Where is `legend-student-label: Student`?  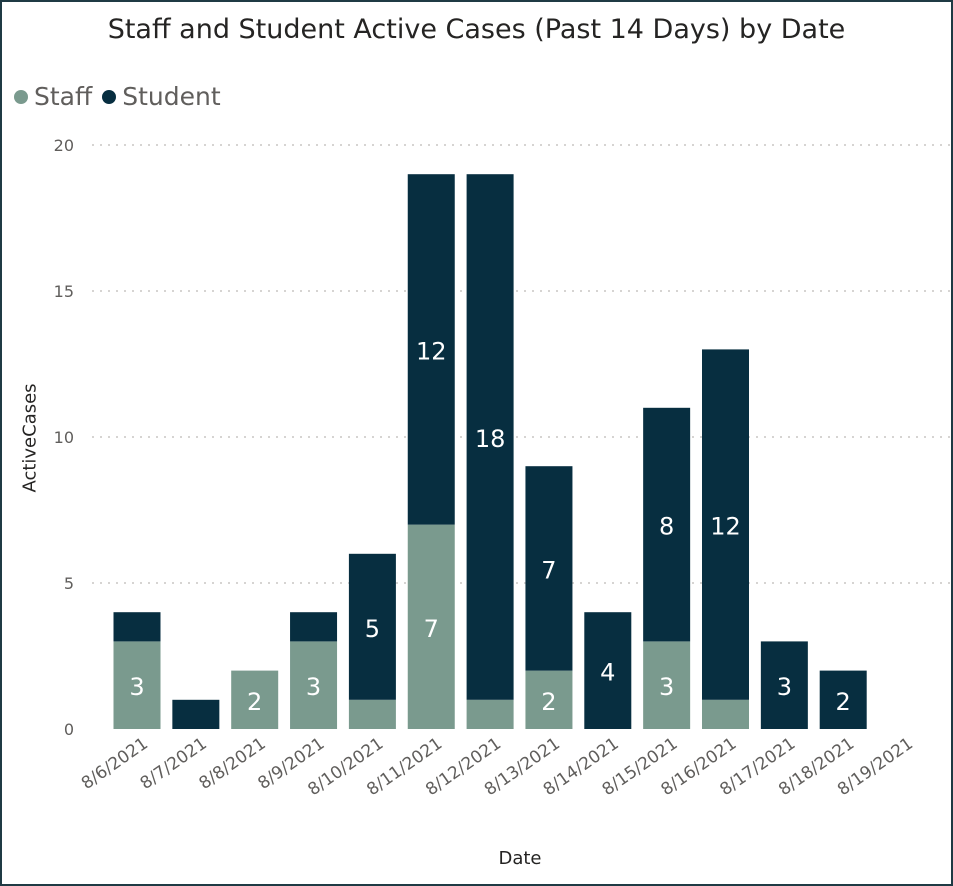
legend-student-label: Student is located at coordinates (171, 96).